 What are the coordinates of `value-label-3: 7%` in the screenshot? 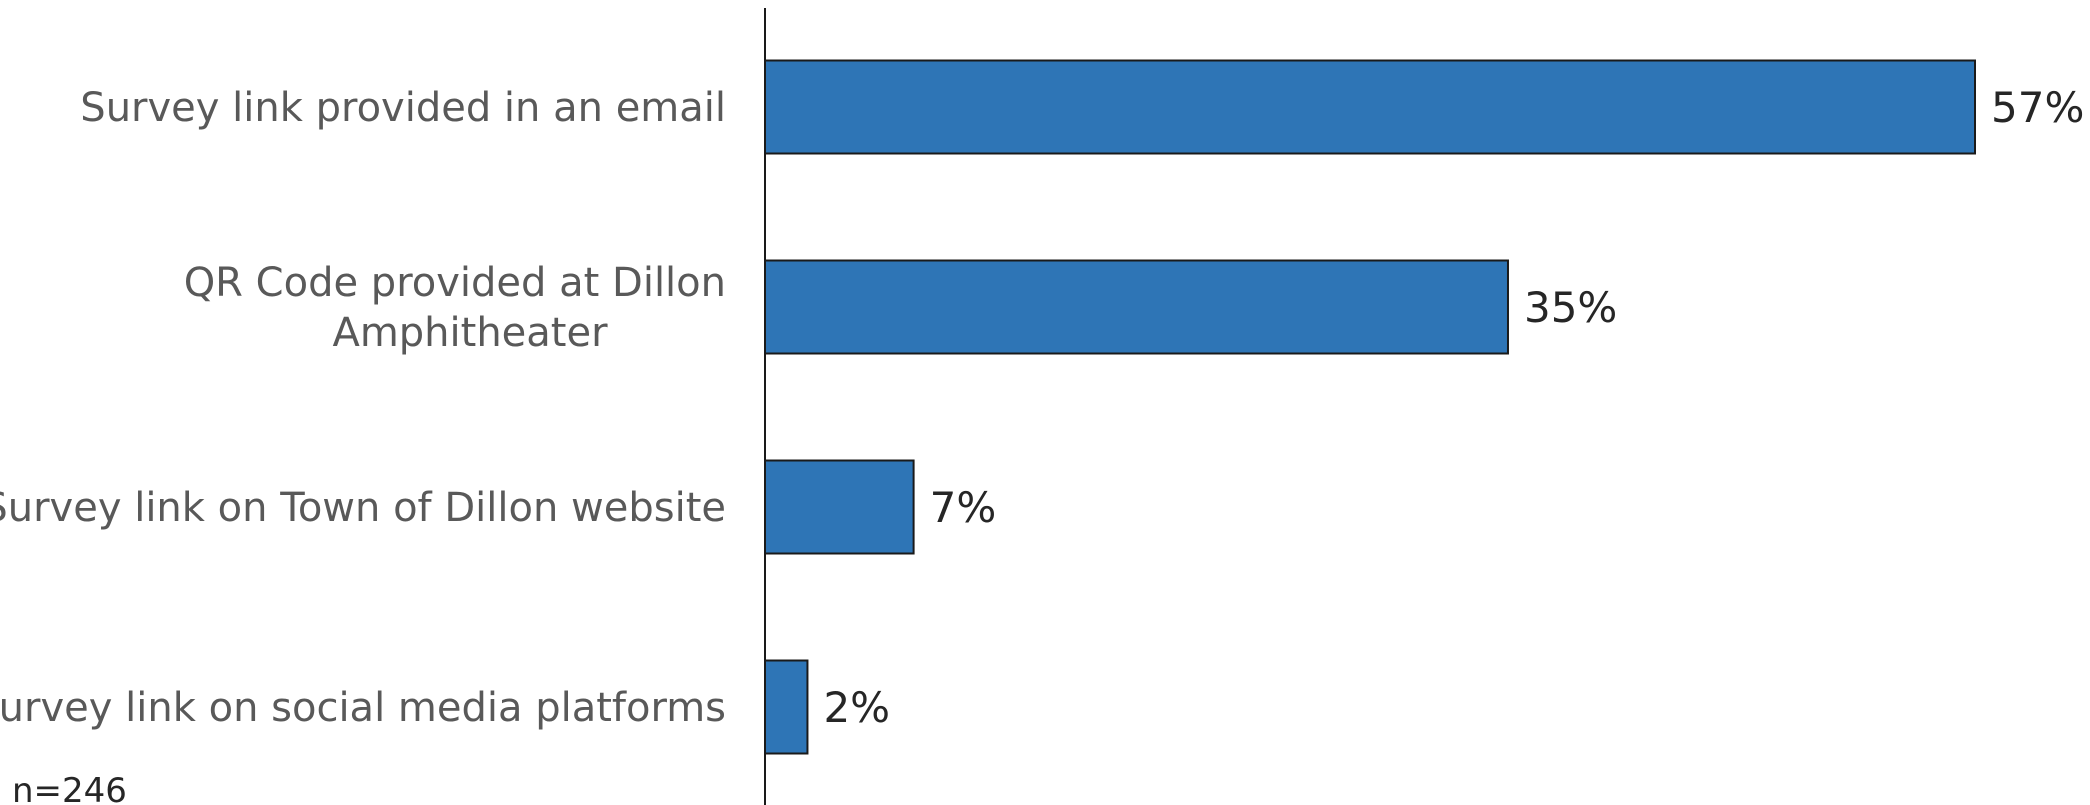 It's located at (963, 507).